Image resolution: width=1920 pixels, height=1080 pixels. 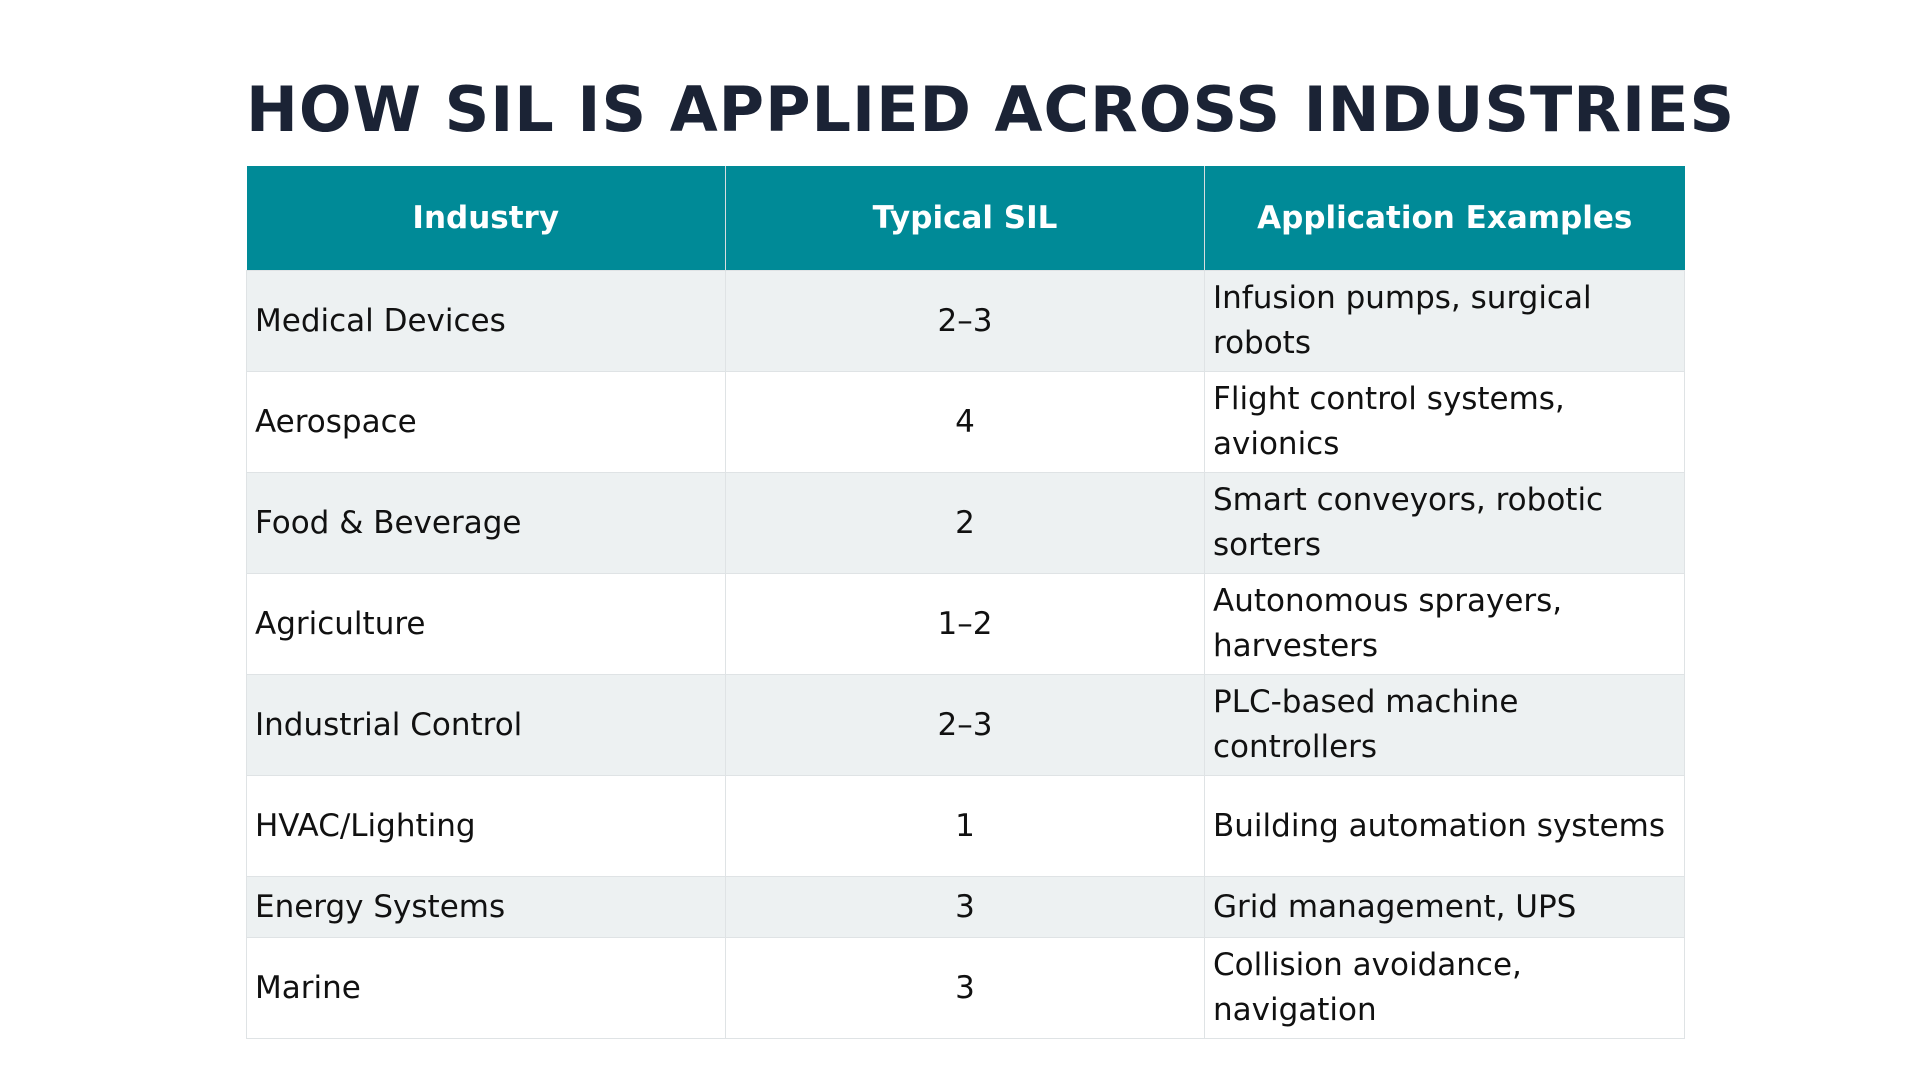 I want to click on examples-cell: Autonomous sprayers, harvesters, so click(x=1444, y=624).